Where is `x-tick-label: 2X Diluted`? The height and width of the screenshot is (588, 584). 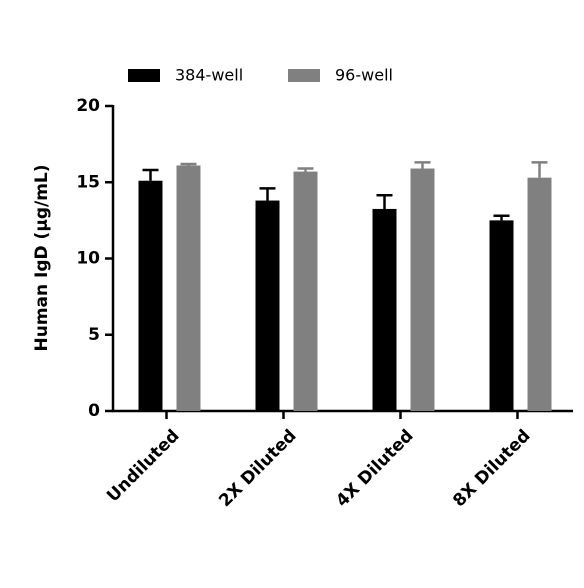
x-tick-label: 2X Diluted is located at coordinates (257, 468).